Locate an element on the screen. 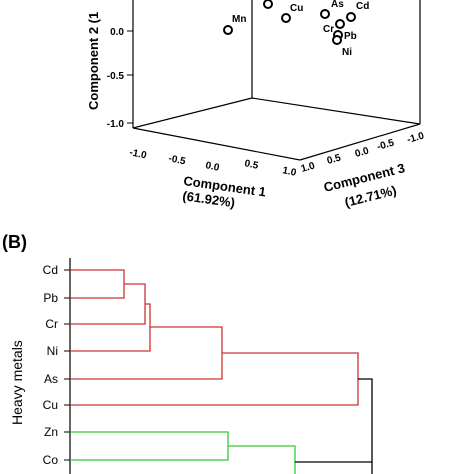  point-mn is located at coordinates (228, 30).